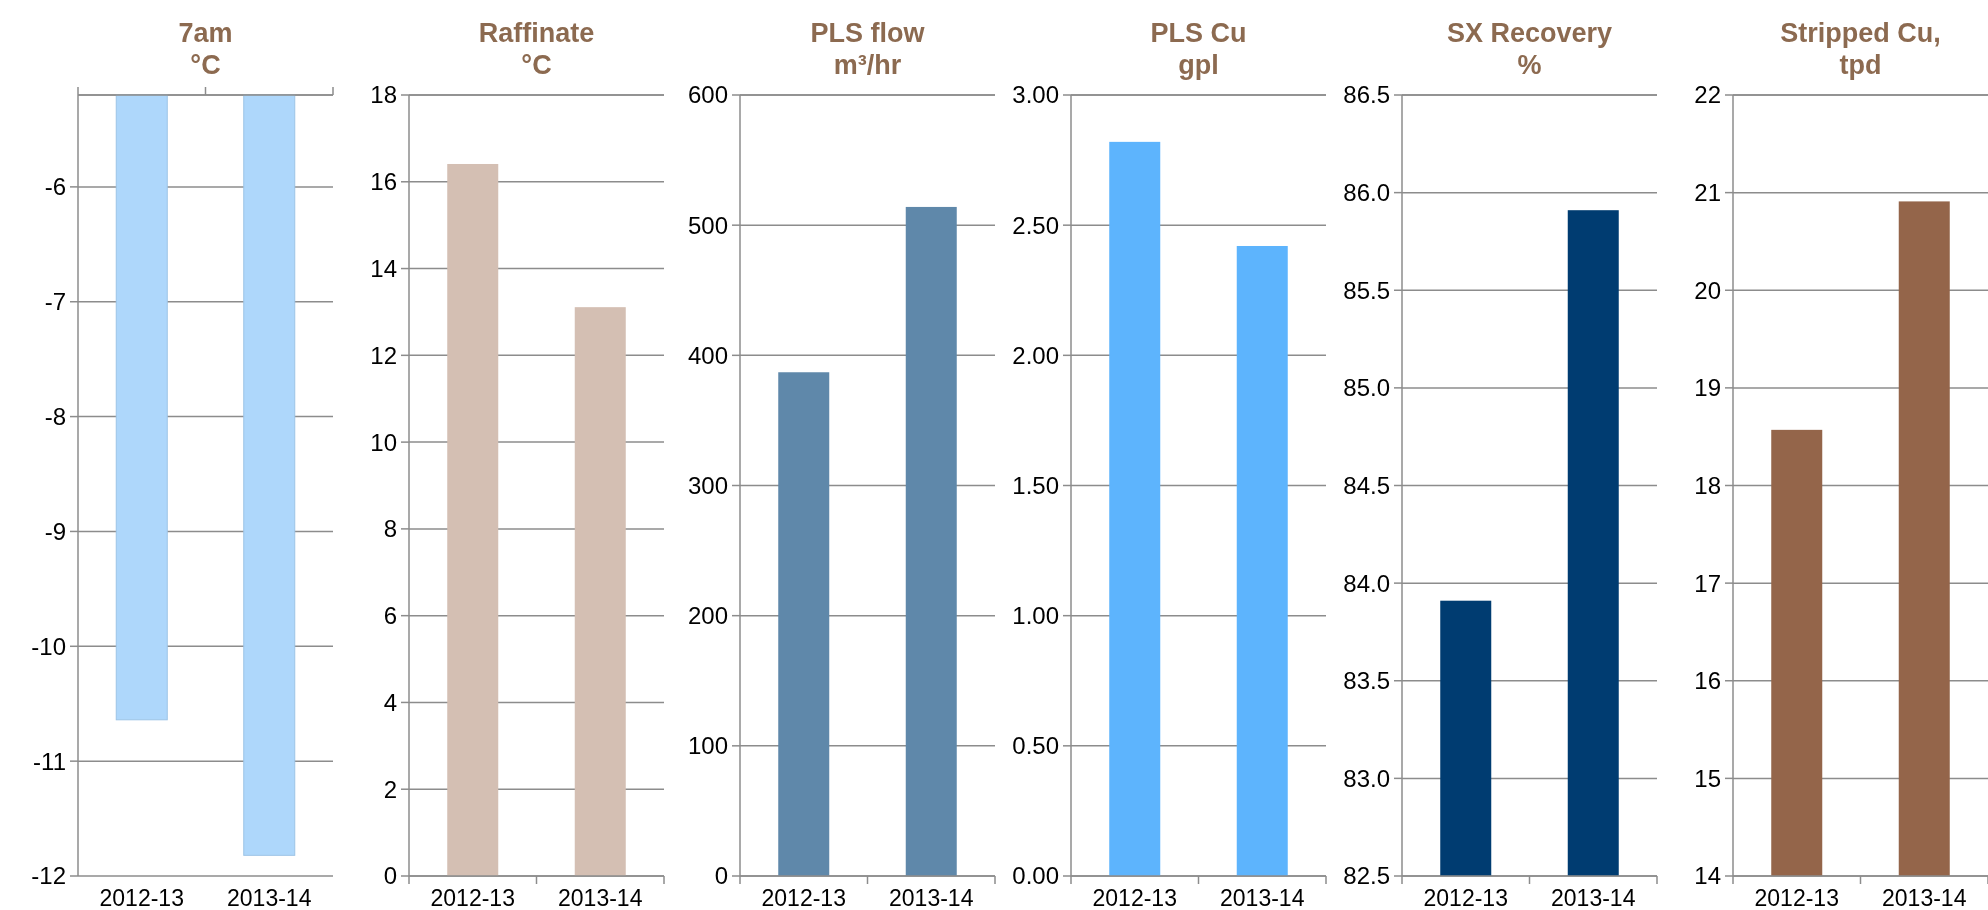  I want to click on y-tick-label: 500, so click(707, 225).